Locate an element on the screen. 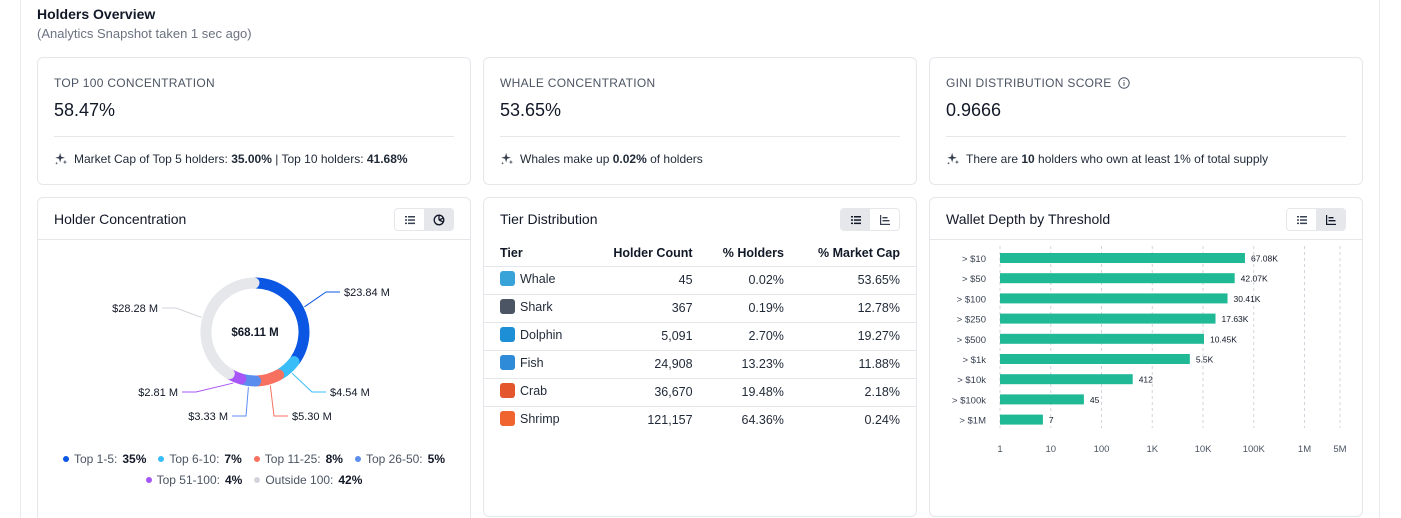  tier-label: Fish is located at coordinates (532, 362).